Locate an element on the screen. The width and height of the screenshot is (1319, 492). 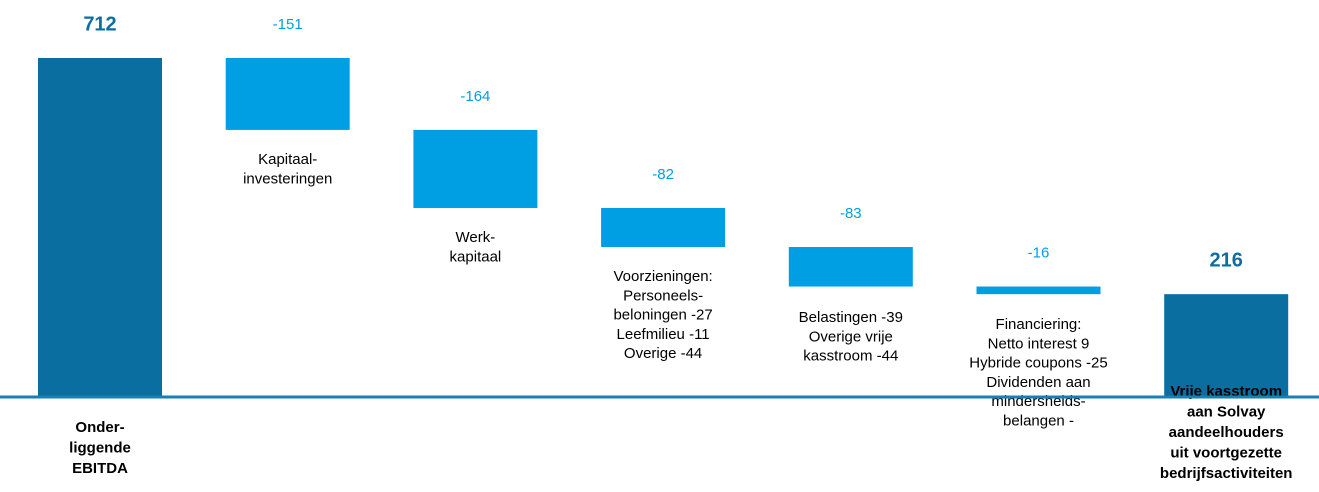
category-label: Dividenden aan is located at coordinates (1038, 382).